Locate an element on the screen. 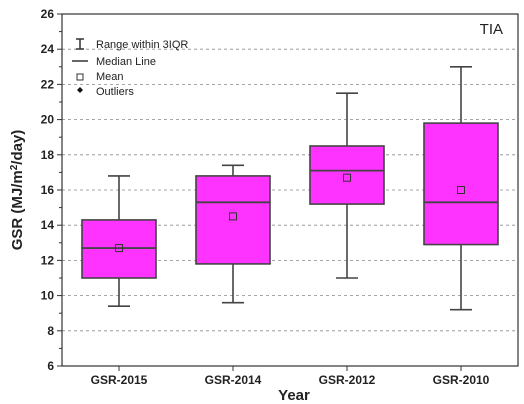  x-tick-label: GSR-2012 is located at coordinates (347, 380).